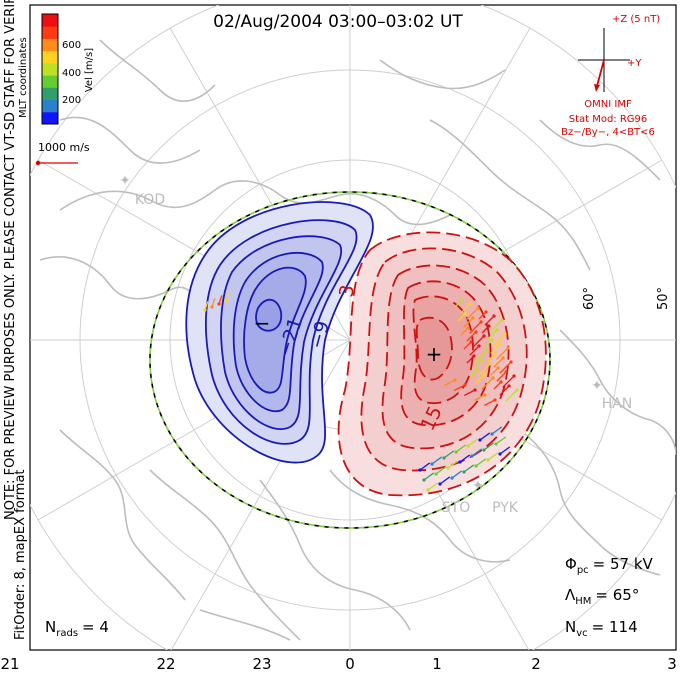  I want to click on imf-z-label: +Z (5 nT), so click(636, 19).